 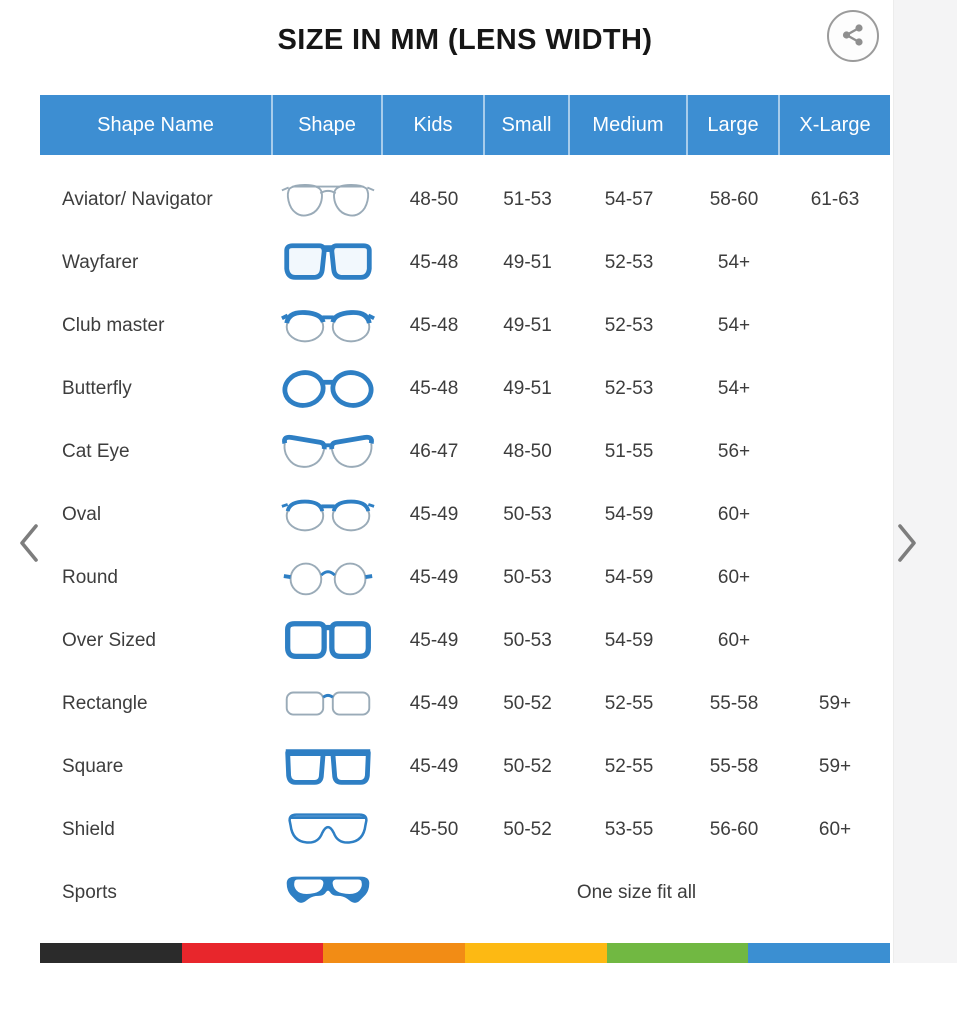 I want to click on page-title: SIZE IN MM (LENS WIDTH), so click(x=465, y=40).